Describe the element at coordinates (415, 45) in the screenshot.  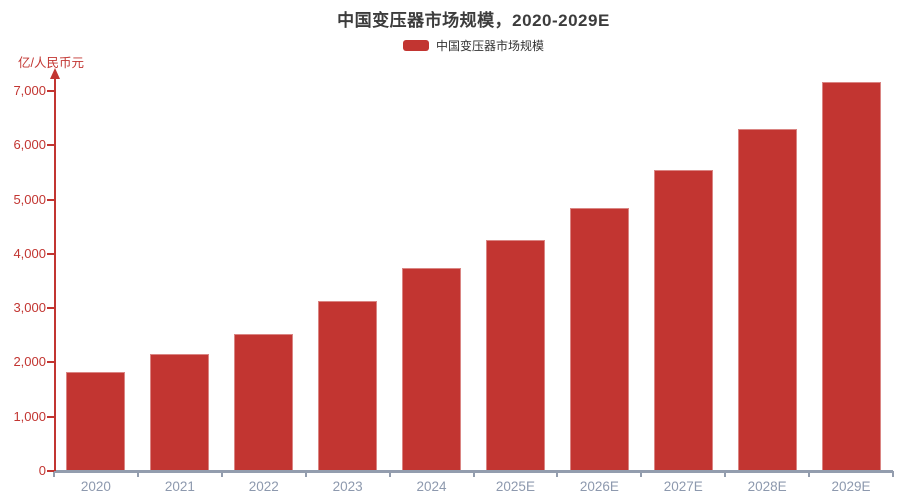
I see `legend-swatch-icon` at that location.